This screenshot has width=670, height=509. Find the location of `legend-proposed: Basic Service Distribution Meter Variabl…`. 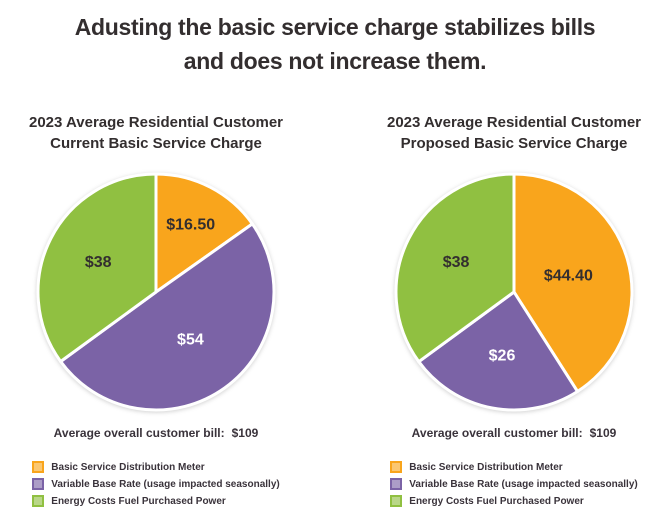

legend-proposed: Basic Service Distribution Meter Variabl… is located at coordinates (514, 484).